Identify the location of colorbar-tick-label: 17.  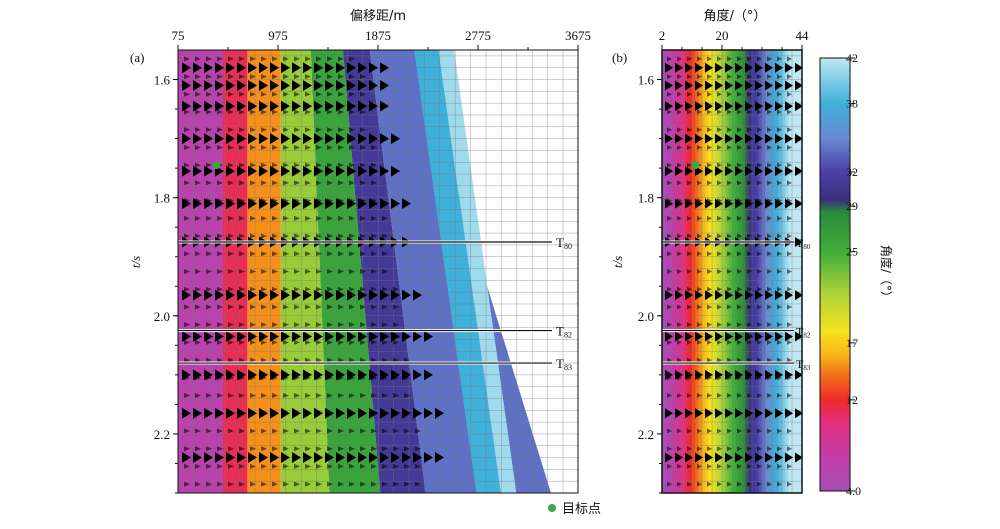
(852, 343).